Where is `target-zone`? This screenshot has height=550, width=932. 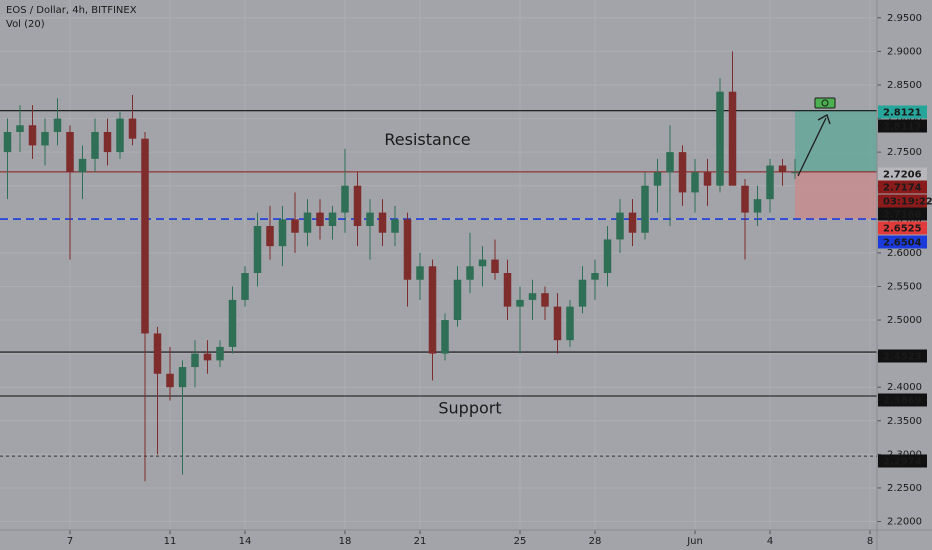
target-zone is located at coordinates (836, 141).